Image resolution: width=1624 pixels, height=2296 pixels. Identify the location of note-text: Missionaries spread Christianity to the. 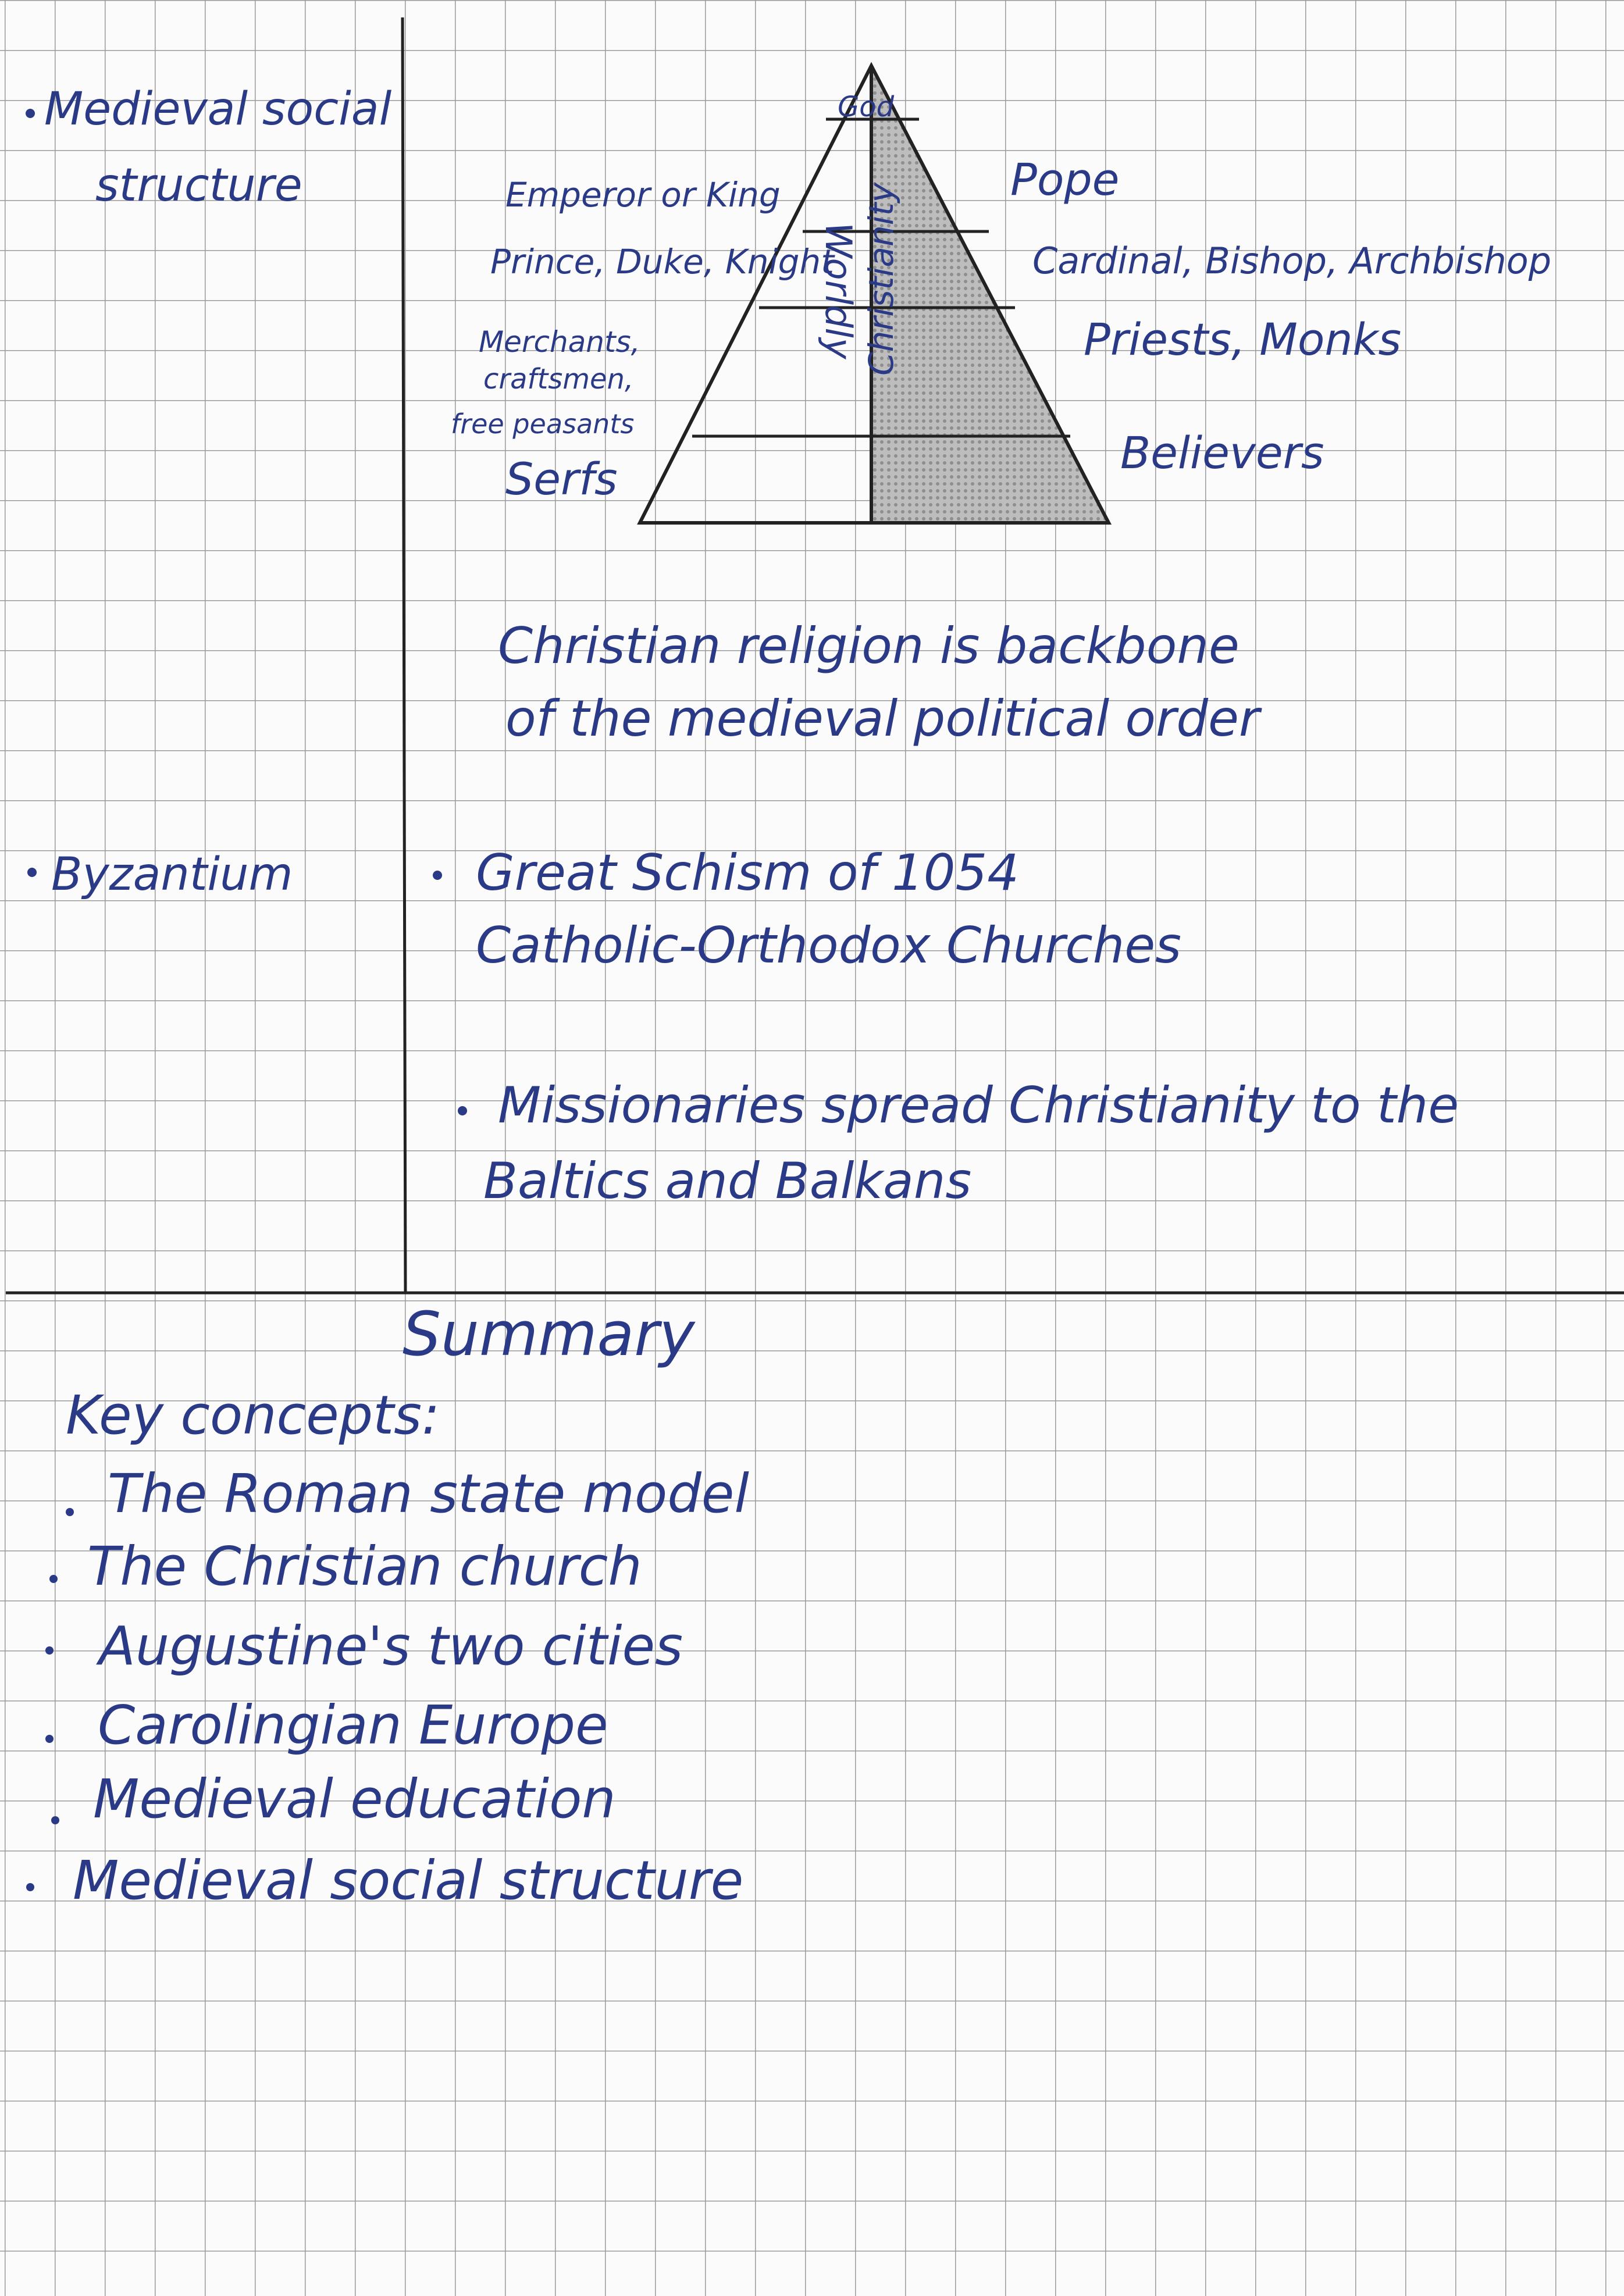
(978, 1105).